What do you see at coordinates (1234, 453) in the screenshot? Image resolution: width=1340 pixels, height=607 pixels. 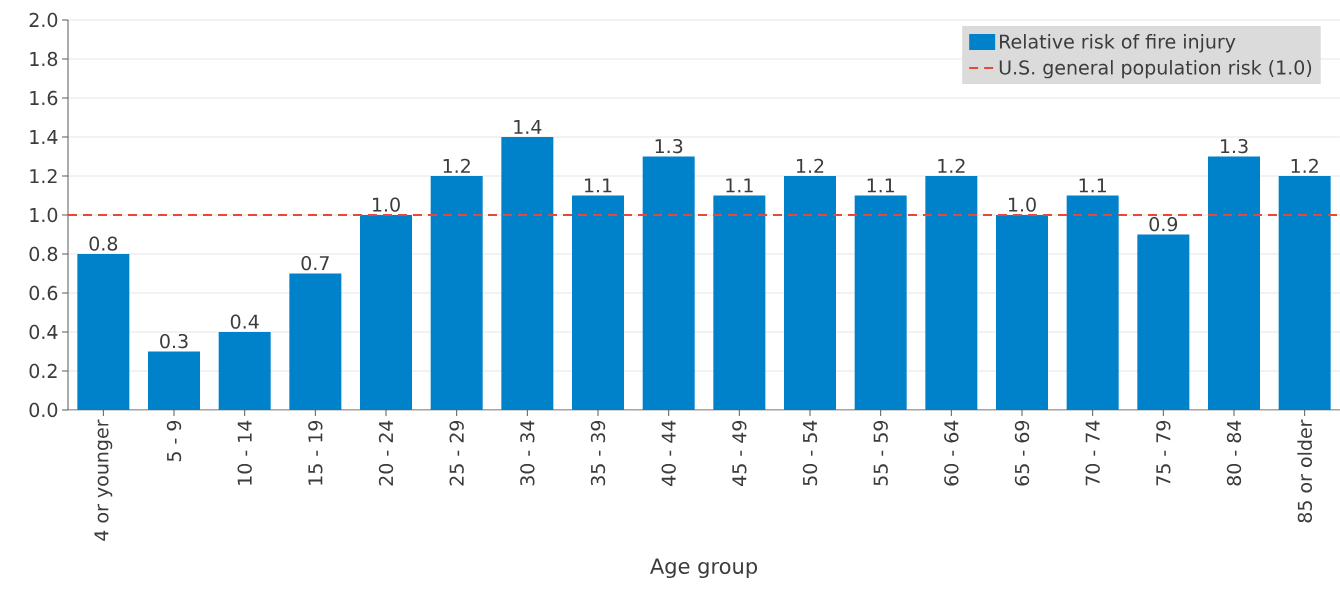 I see `x-tick-label: 80 - 84` at bounding box center [1234, 453].